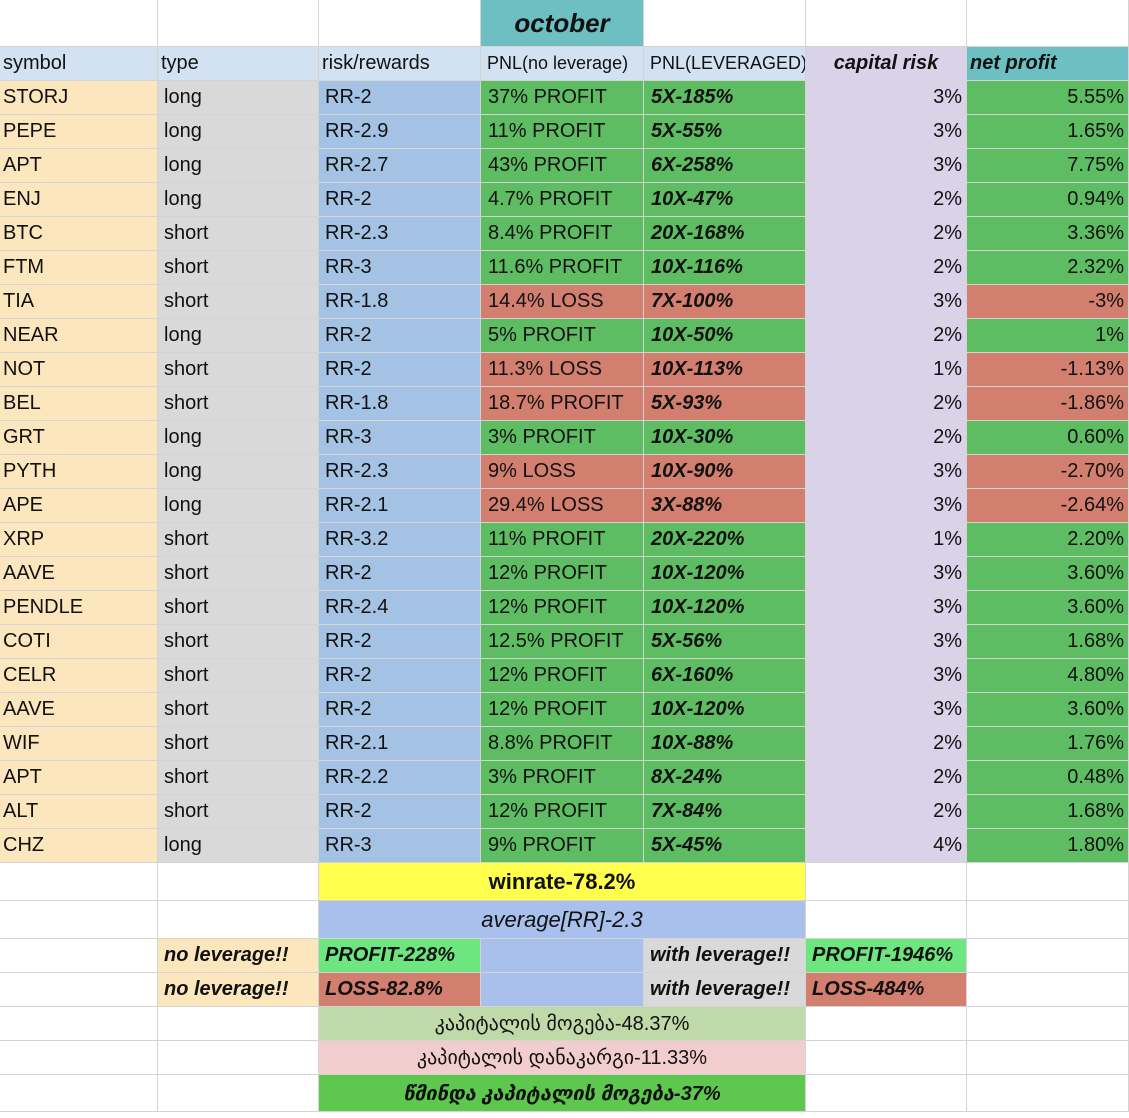 Image resolution: width=1129 pixels, height=1118 pixels. What do you see at coordinates (1048, 268) in the screenshot?
I see `net-profit-cell: 2.32%` at bounding box center [1048, 268].